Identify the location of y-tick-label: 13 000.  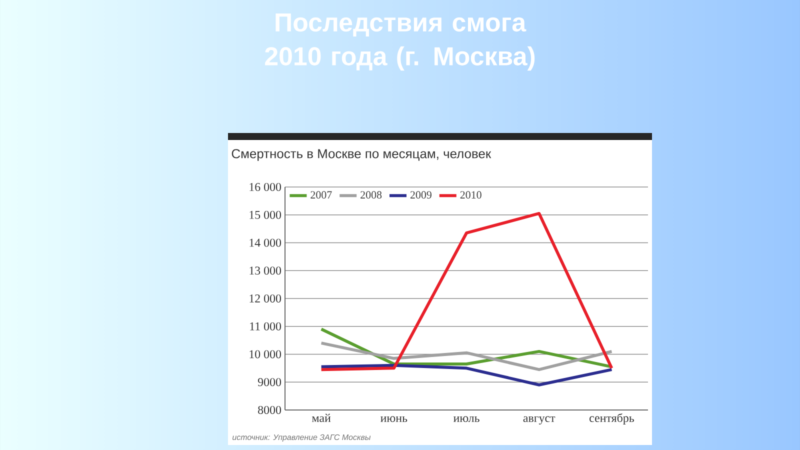
(266, 270).